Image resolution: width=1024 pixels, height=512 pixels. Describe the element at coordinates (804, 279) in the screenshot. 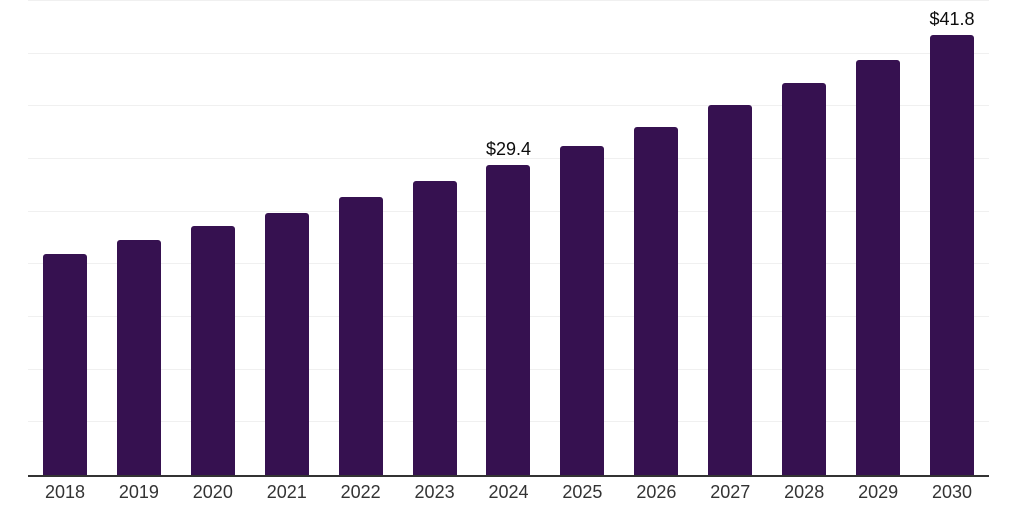

I see `bar-2028` at that location.